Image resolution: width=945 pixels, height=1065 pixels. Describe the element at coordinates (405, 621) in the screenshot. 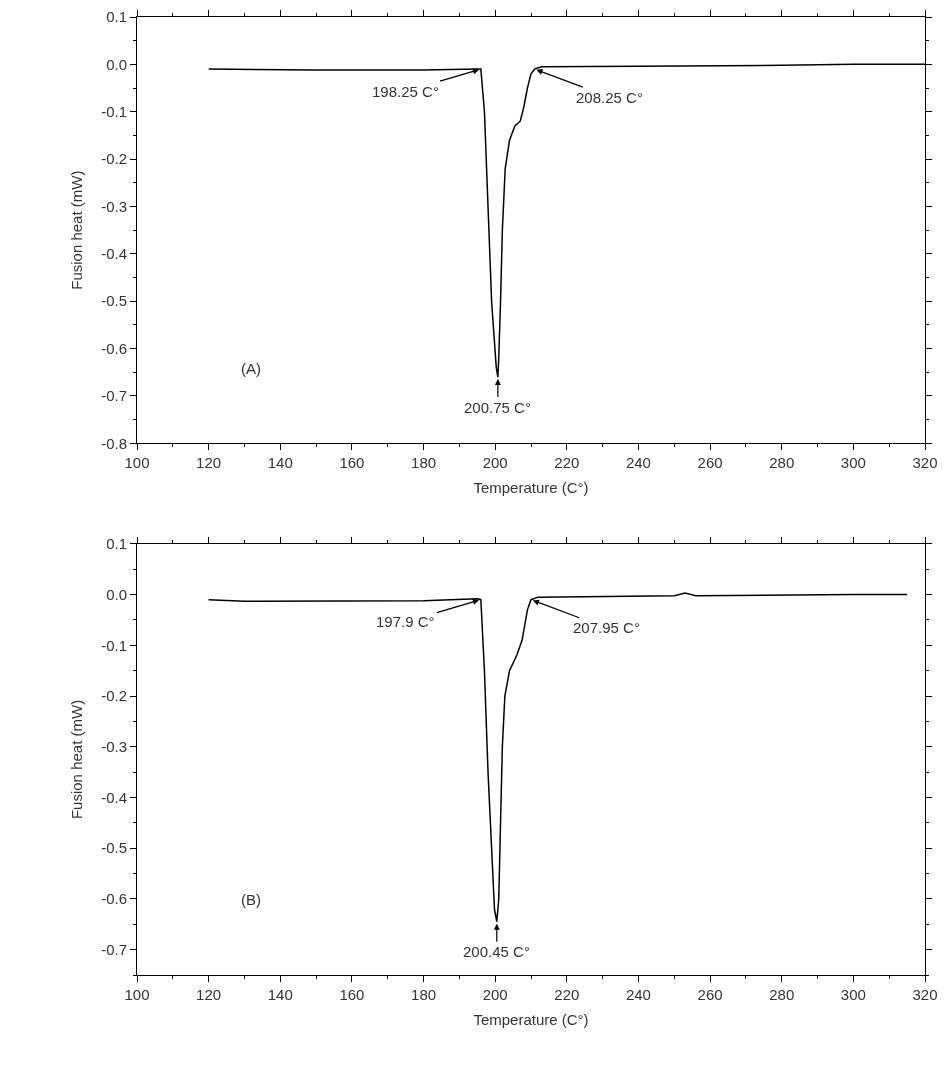

I see `annotation: 197.9 C°` at that location.